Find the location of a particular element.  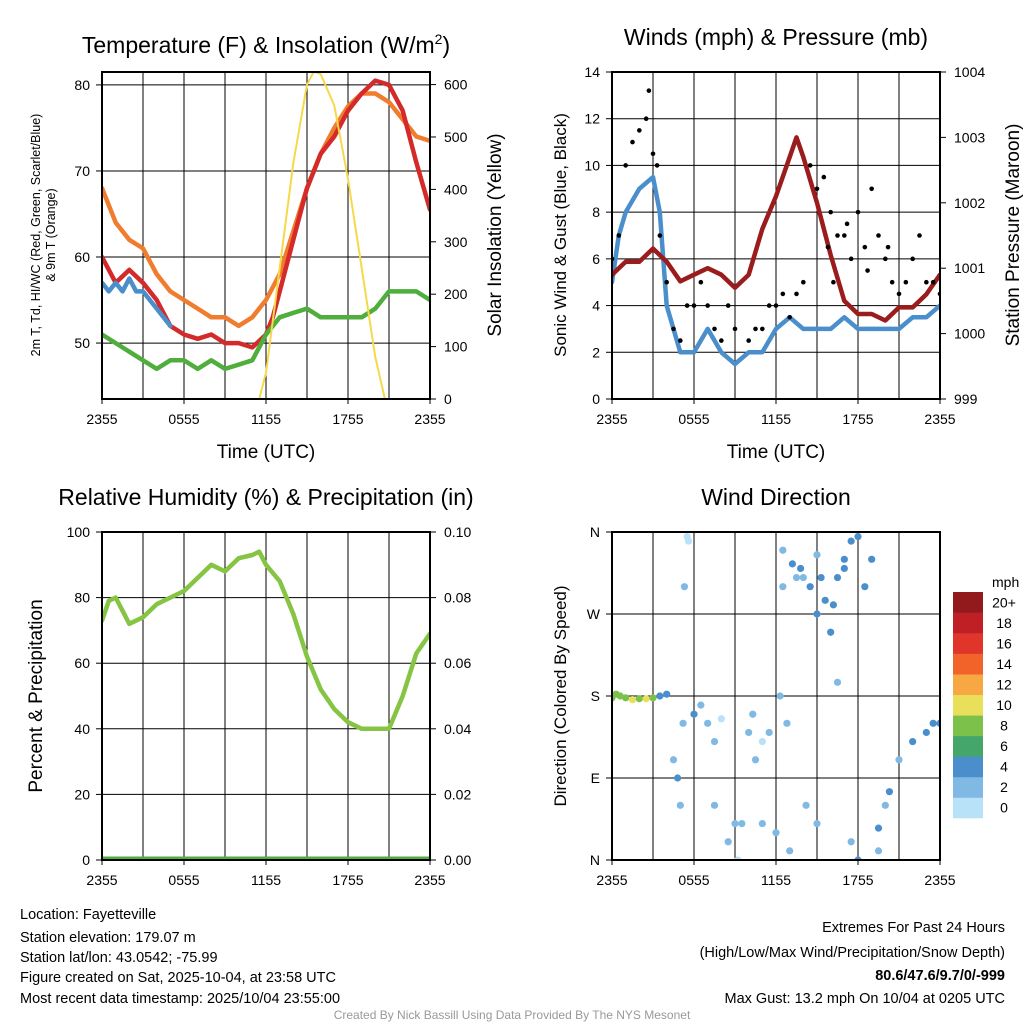

temperature-x-axis-title: Time (UTC) is located at coordinates (266, 452).